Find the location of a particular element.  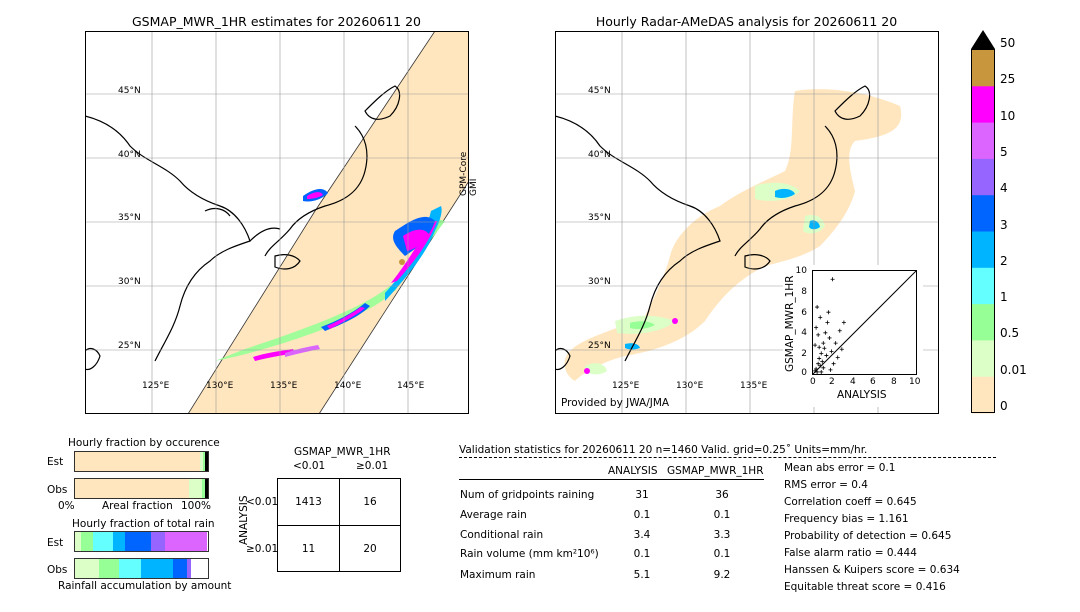

colorbar-level-label: 0.01 is located at coordinates (1013, 369).